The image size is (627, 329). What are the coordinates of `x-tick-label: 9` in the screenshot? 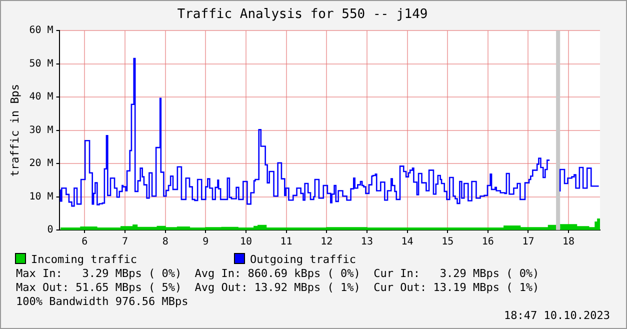 It's located at (205, 242).